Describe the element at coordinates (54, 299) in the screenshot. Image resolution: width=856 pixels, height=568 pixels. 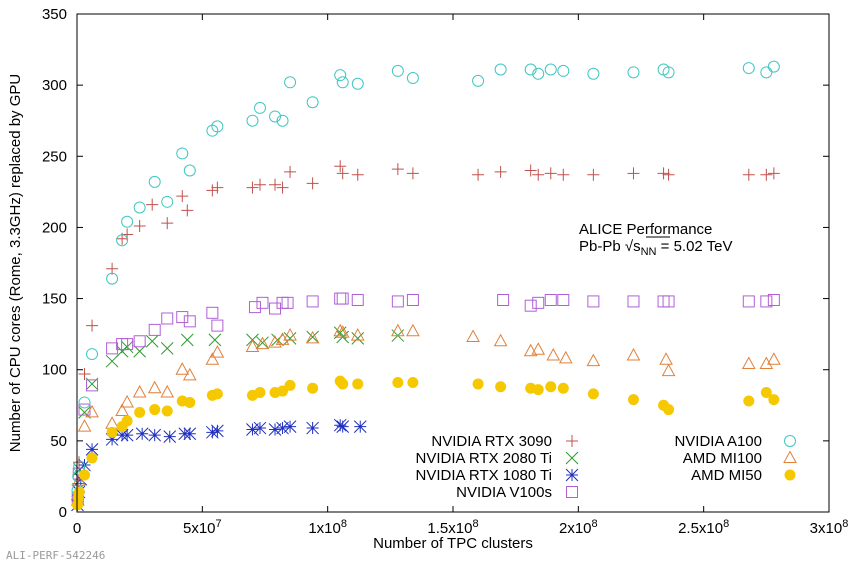
I see `y-tick-label: 150` at that location.